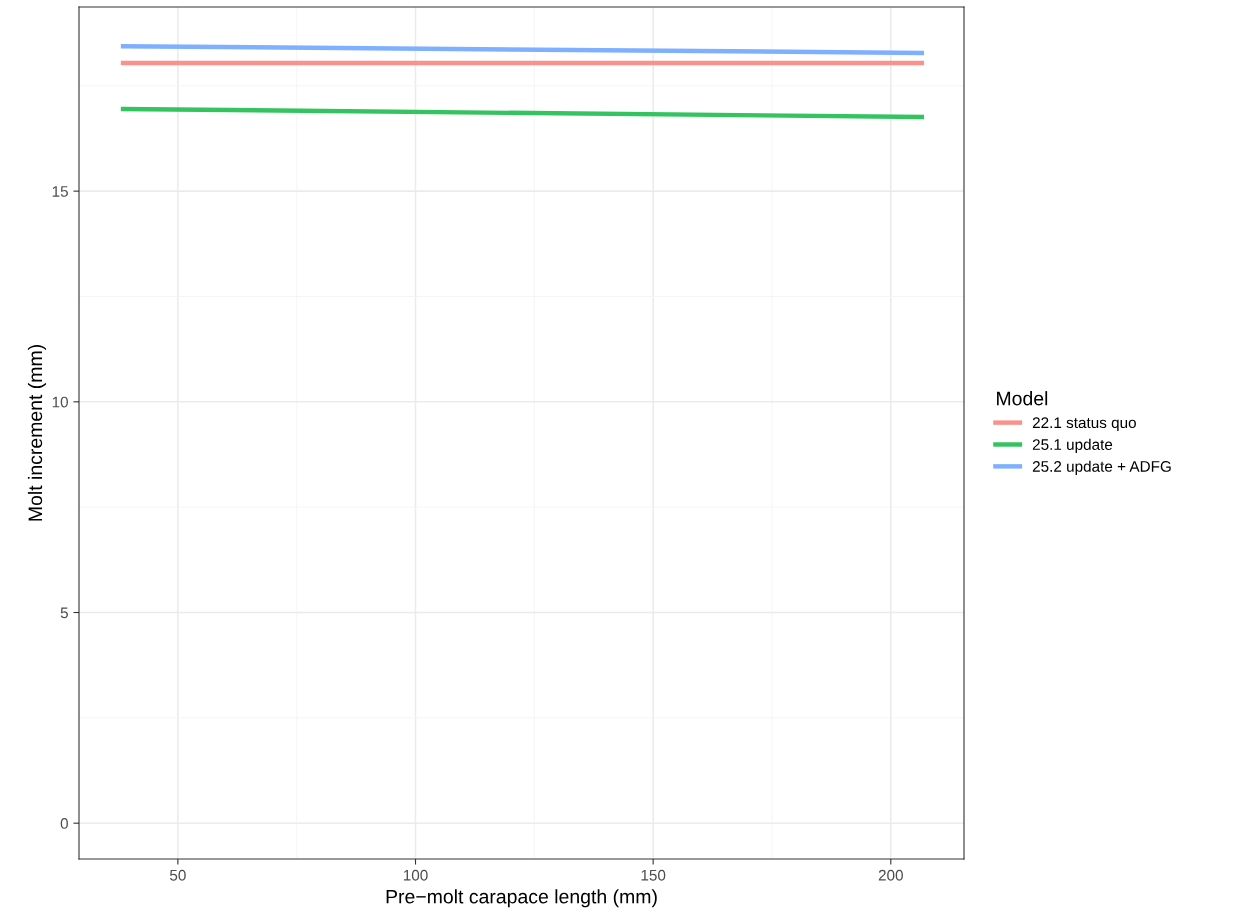 This screenshot has height=924, width=1240. I want to click on x-axis-title: Pre−molt carapace length (mm), so click(521, 898).